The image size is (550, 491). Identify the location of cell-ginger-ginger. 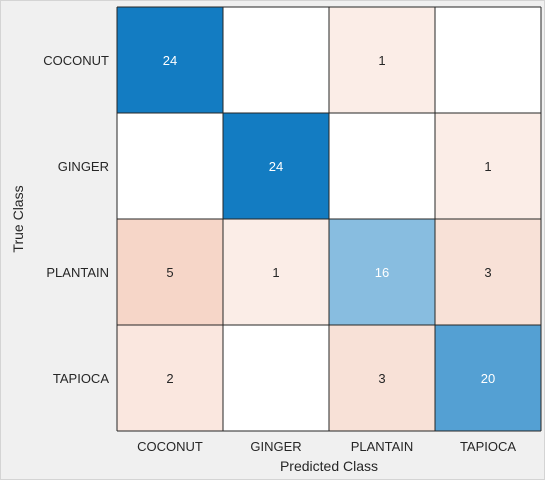
(276, 166).